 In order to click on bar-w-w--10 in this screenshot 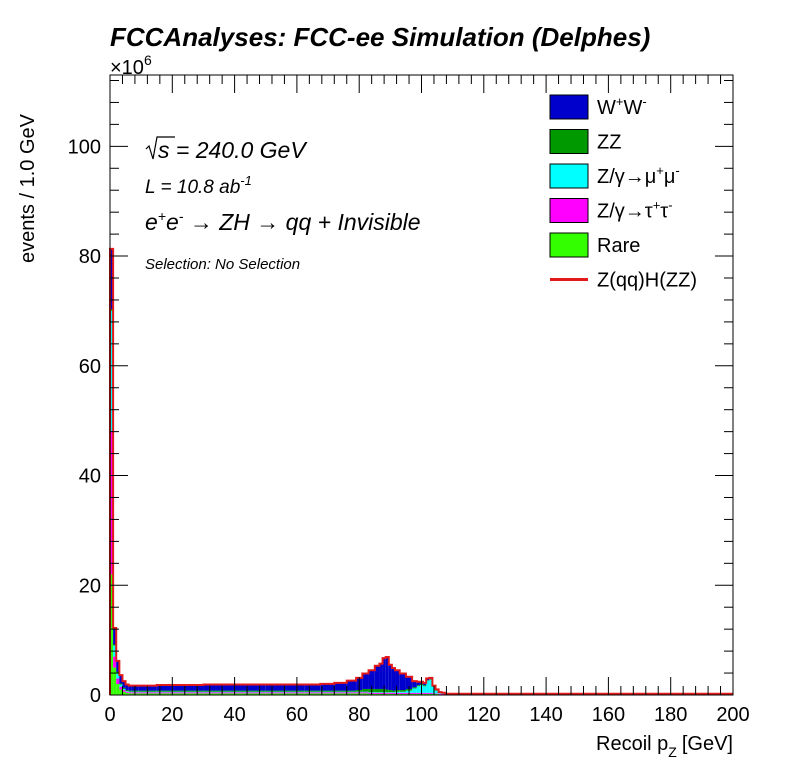, I will do `click(180, 688)`.